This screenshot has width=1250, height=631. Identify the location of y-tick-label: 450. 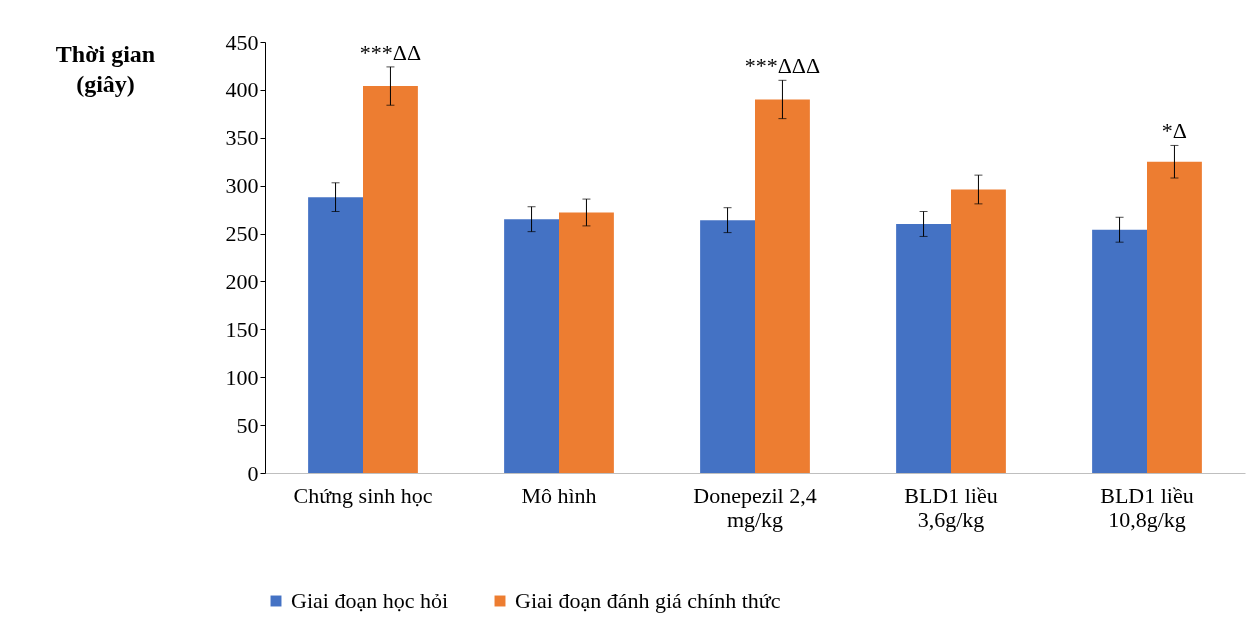
(242, 42).